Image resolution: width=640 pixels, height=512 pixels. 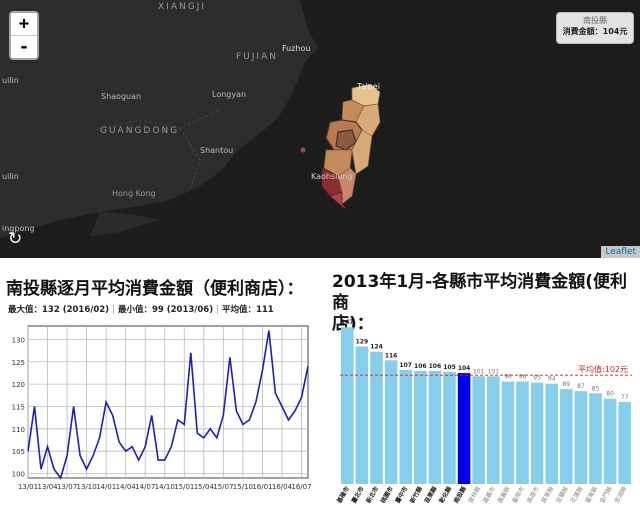 What do you see at coordinates (182, 7) in the screenshot?
I see `place-label: XIANGJI` at bounding box center [182, 7].